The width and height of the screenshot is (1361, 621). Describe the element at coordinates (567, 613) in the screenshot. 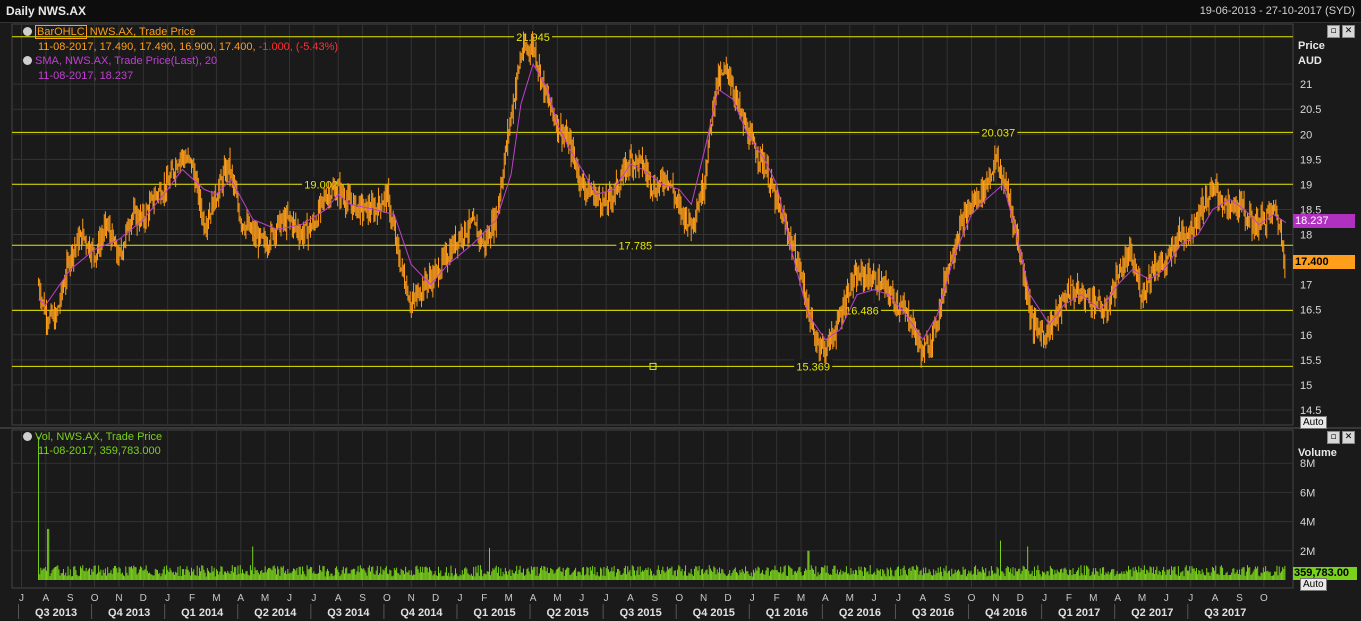

I see `quarter-tick-label: Q2 2015` at that location.